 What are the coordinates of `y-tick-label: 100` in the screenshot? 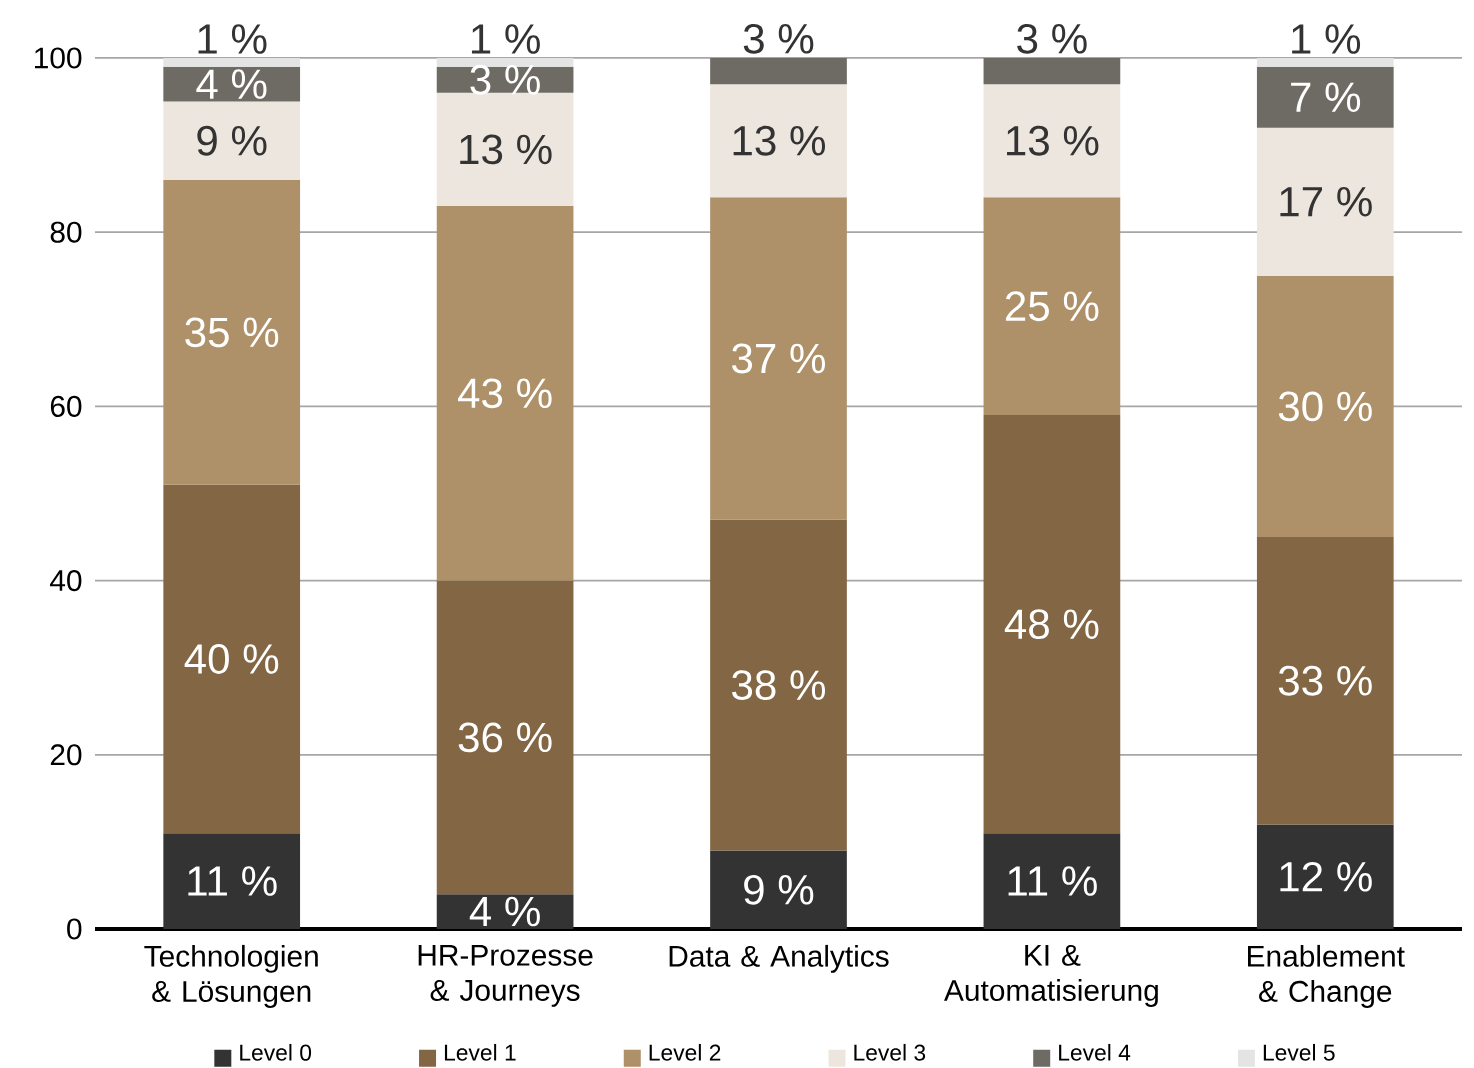 It's located at (58, 58).